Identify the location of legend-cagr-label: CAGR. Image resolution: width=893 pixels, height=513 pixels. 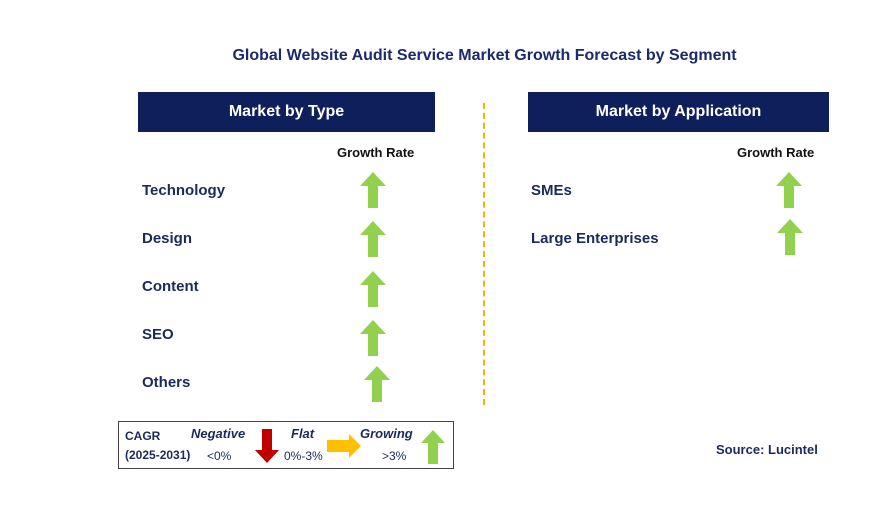
(143, 436).